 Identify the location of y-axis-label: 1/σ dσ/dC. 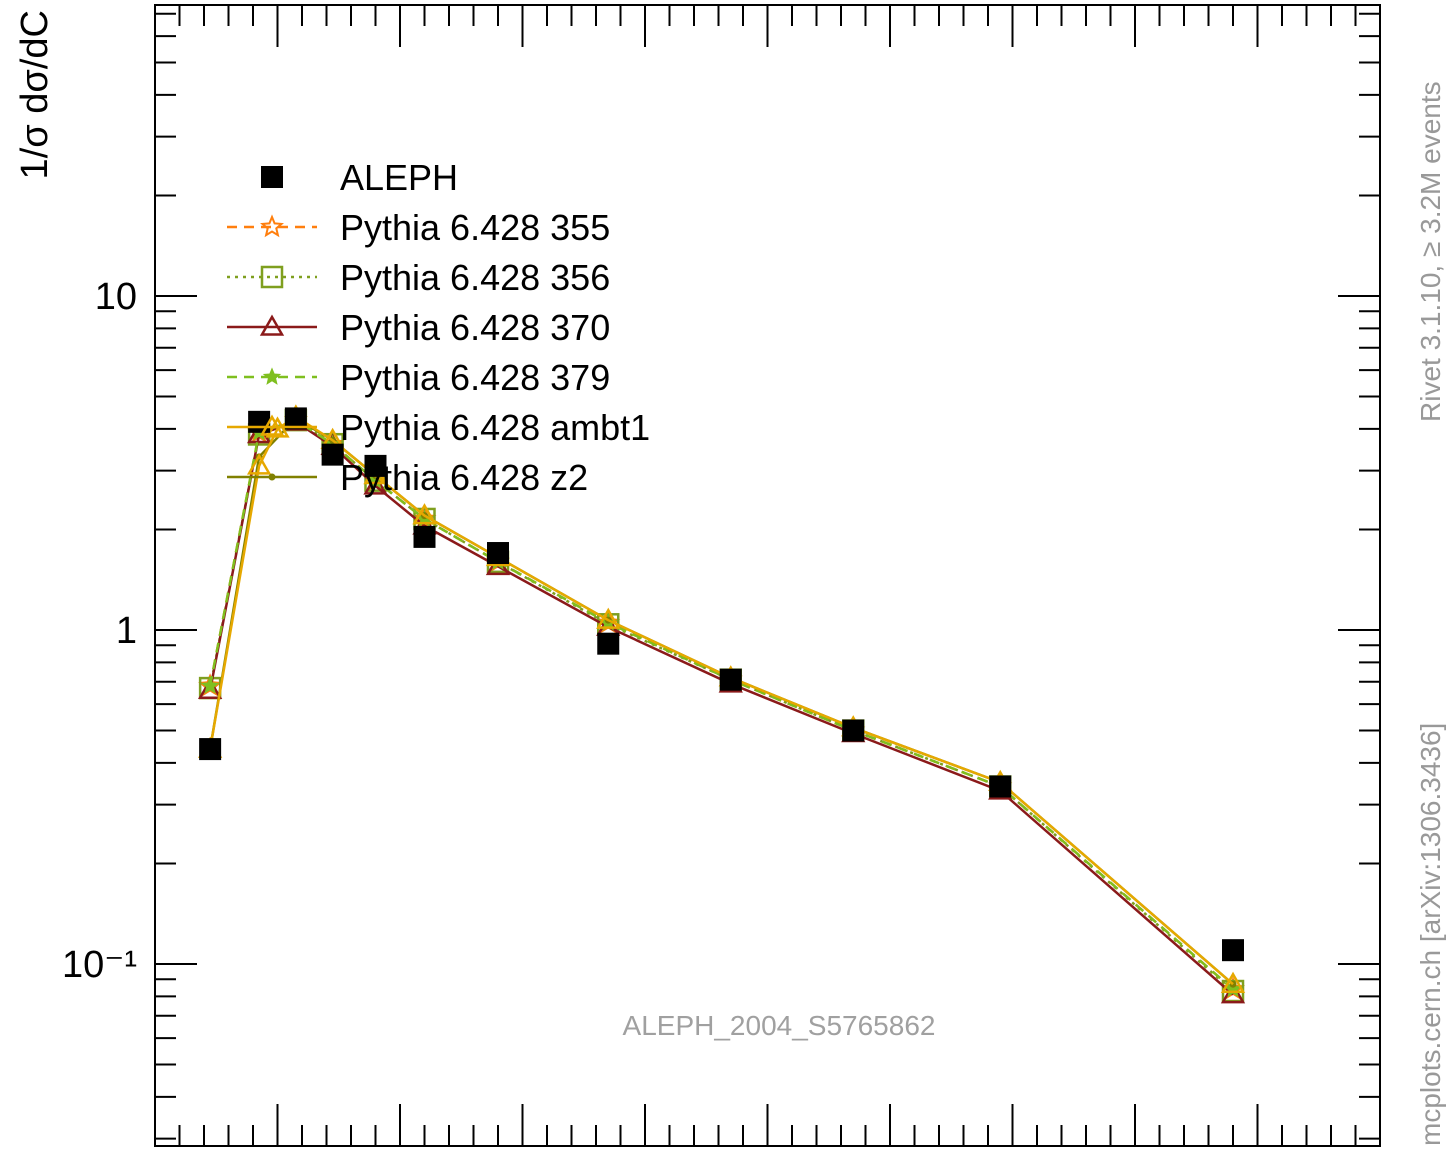
(35, 94).